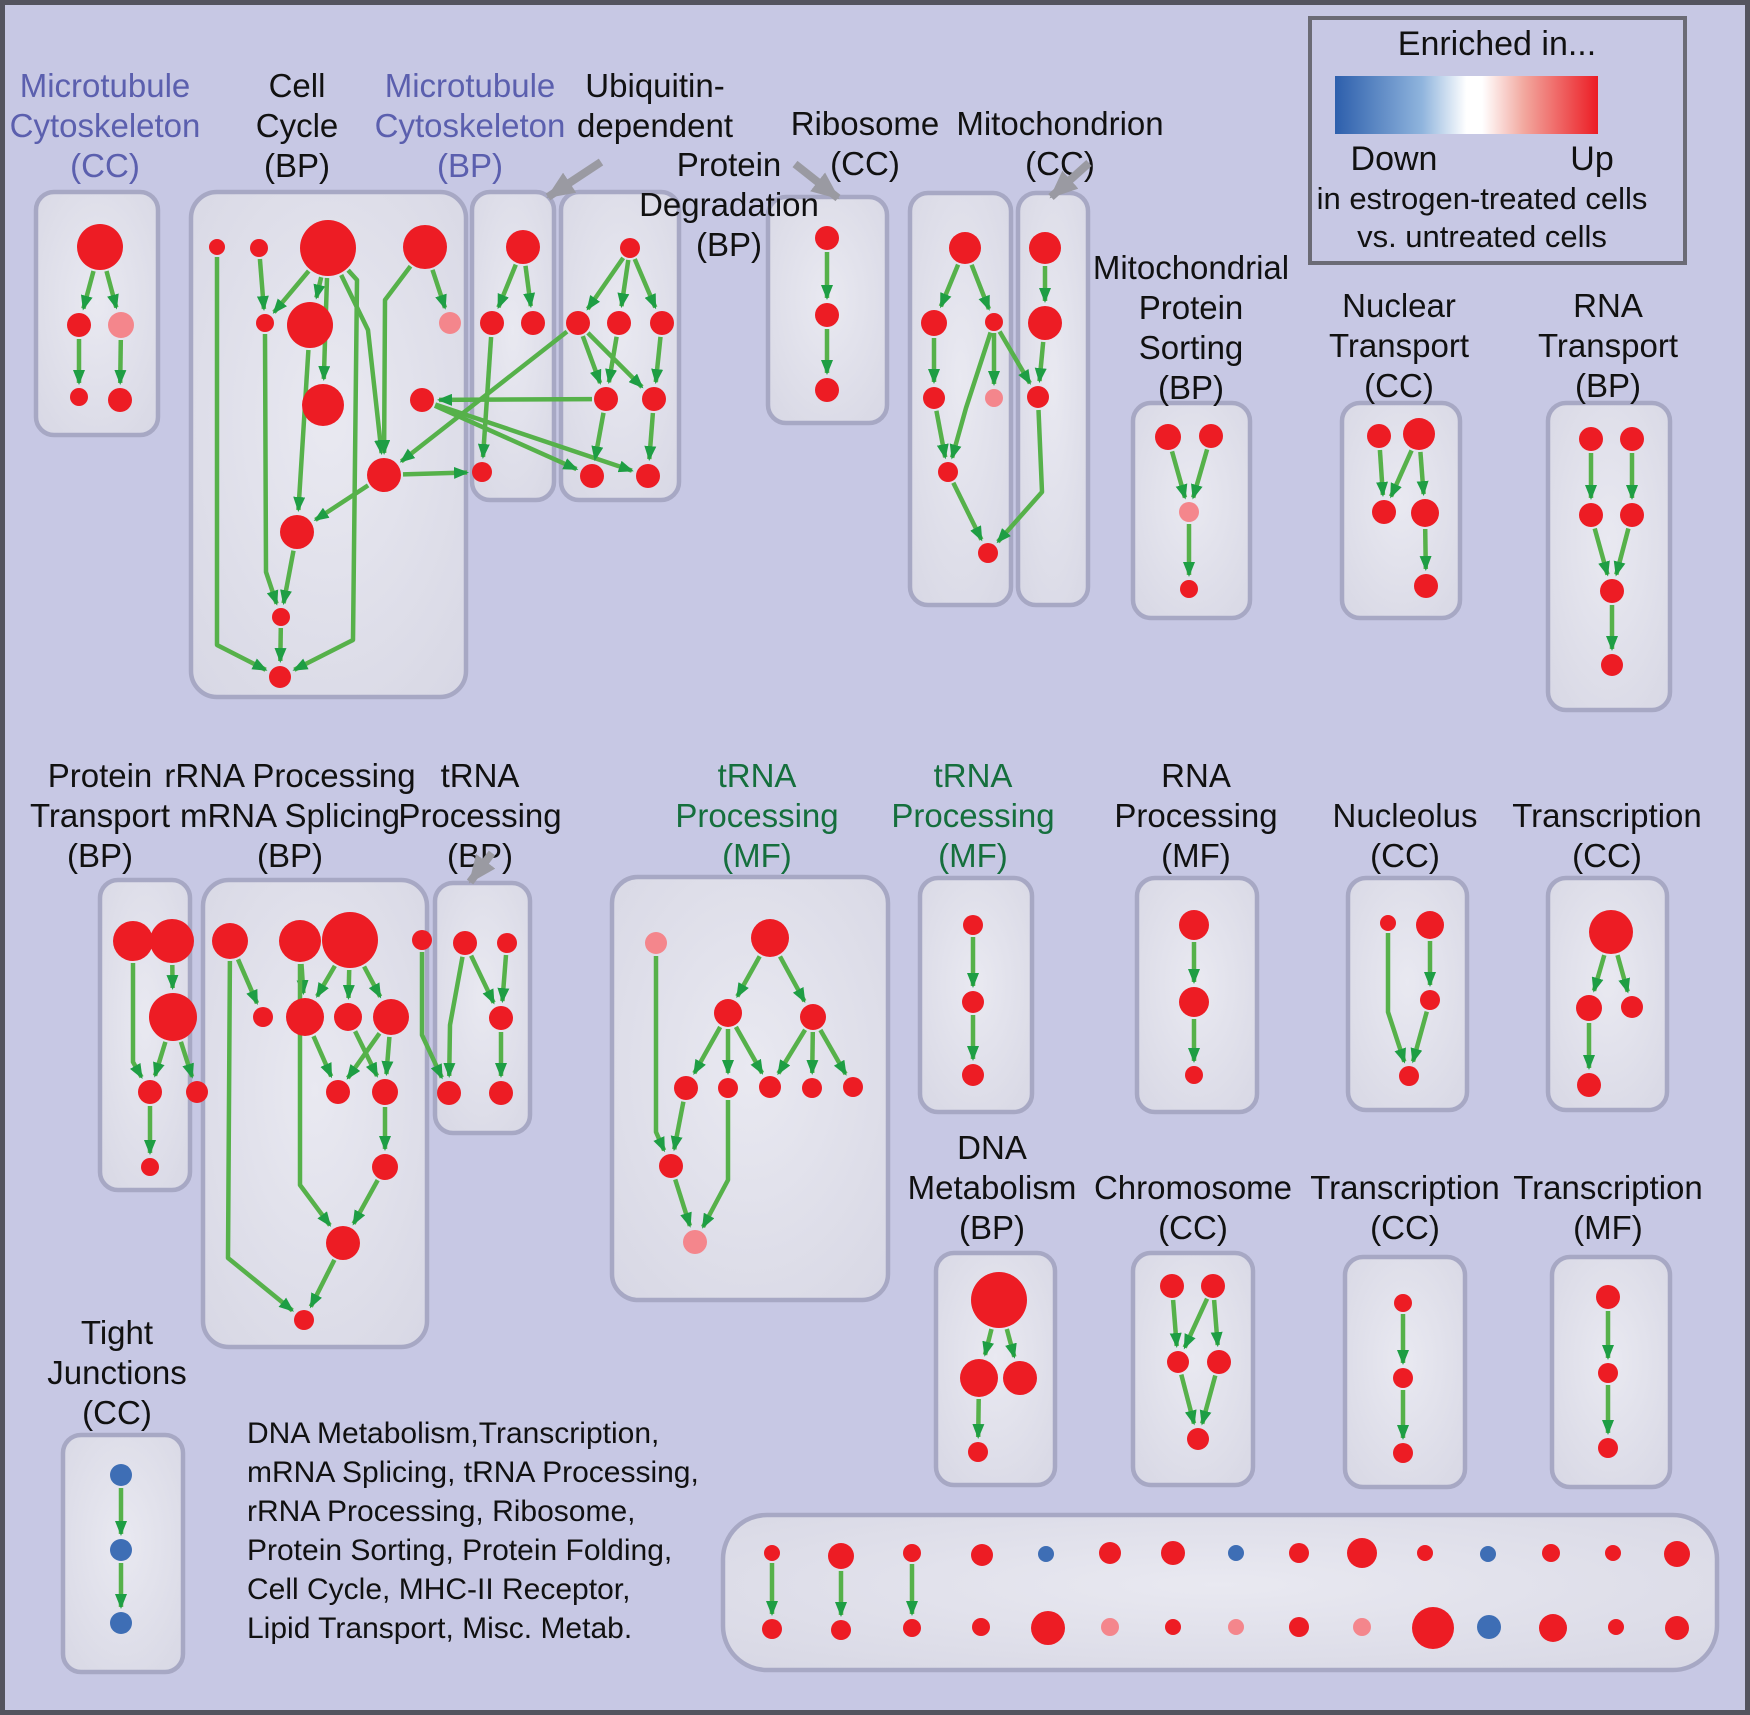 The height and width of the screenshot is (1715, 1750). I want to click on group-label-mps: Mitochondrial Protein Sorting (BP), so click(1191, 327).